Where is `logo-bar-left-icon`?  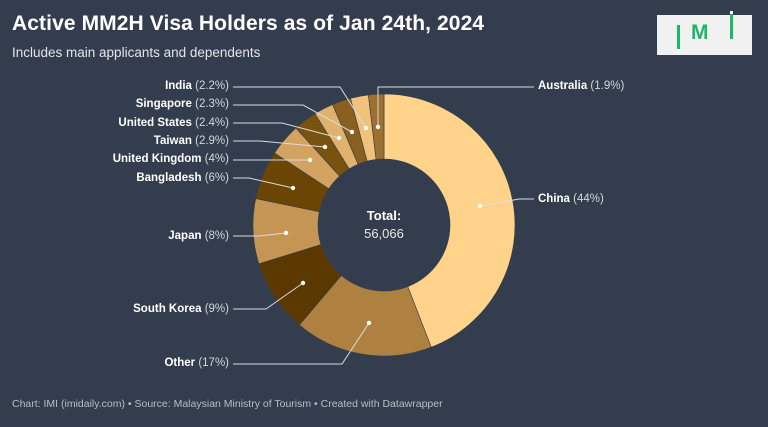 logo-bar-left-icon is located at coordinates (678, 39).